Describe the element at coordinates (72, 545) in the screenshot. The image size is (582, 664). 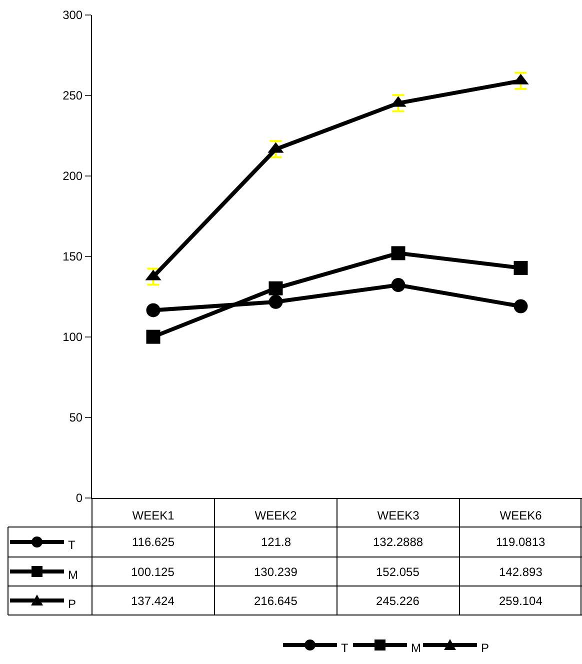
I see `legend-label: T` at that location.